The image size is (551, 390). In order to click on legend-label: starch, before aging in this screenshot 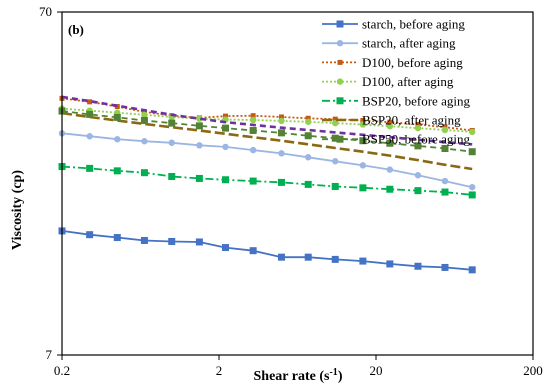, I will do `click(413, 24)`.